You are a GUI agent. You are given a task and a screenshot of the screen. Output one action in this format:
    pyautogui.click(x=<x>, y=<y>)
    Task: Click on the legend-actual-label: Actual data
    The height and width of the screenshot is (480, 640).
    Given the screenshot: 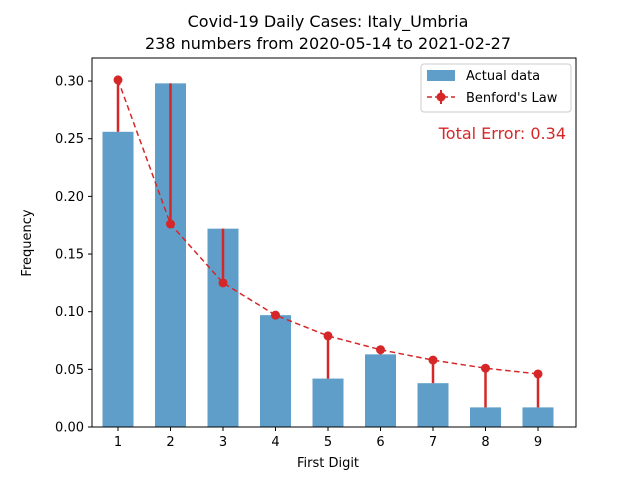 What is the action you would take?
    pyautogui.click(x=503, y=76)
    